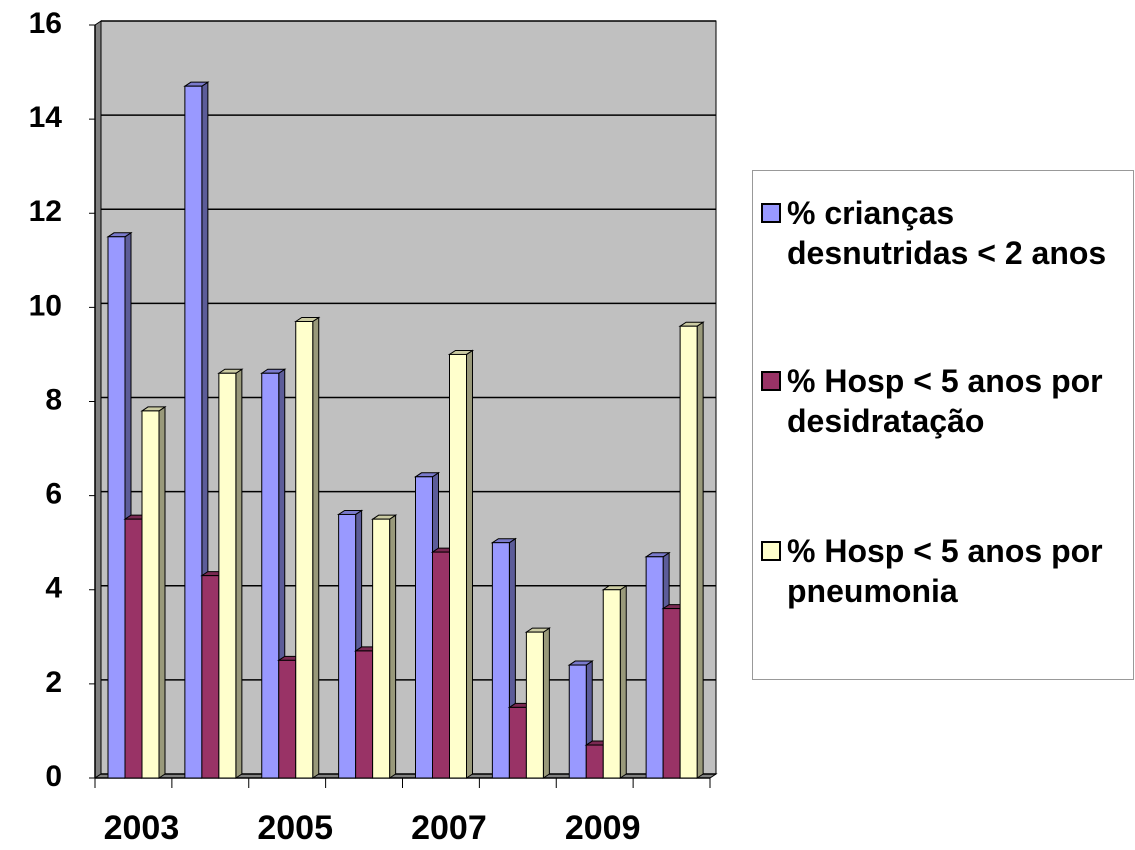  I want to click on legend-label: % crianças desnutridas < 2 anos, so click(947, 233).